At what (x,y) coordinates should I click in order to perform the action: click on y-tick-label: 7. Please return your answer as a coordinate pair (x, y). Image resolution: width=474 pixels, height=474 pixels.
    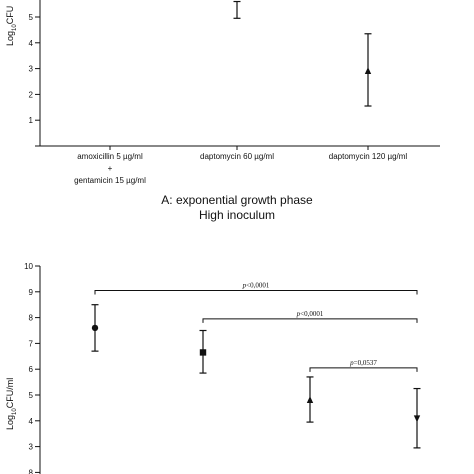
    Looking at the image, I should click on (31, 343).